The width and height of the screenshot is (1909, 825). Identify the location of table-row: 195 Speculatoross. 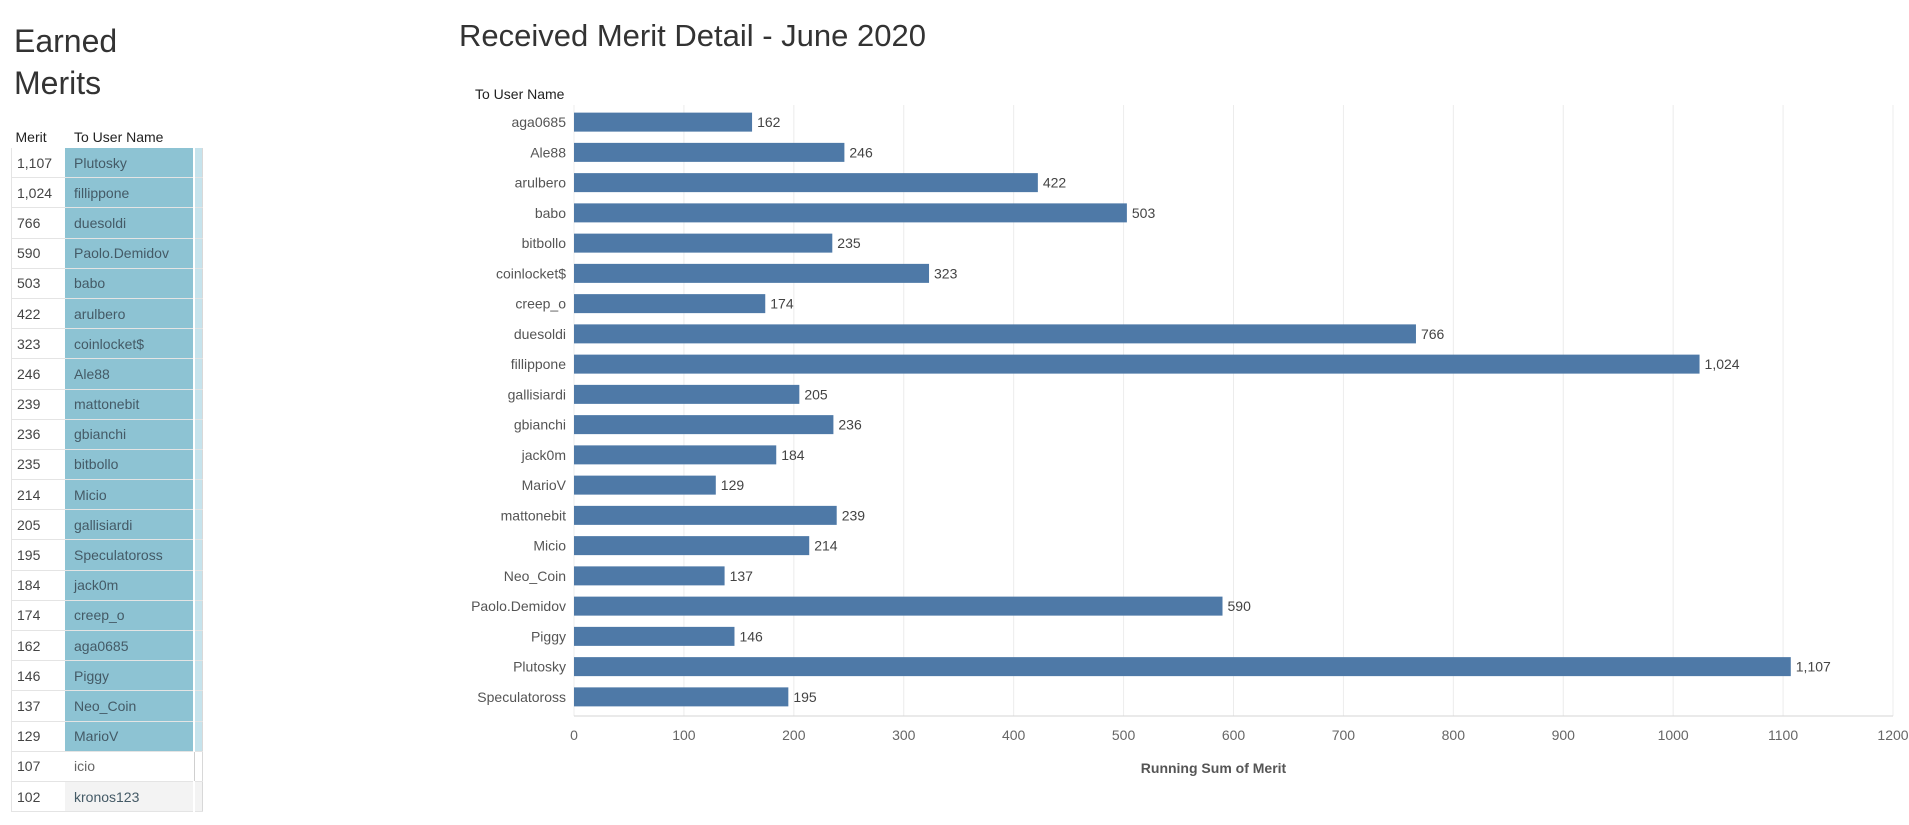
(107, 555).